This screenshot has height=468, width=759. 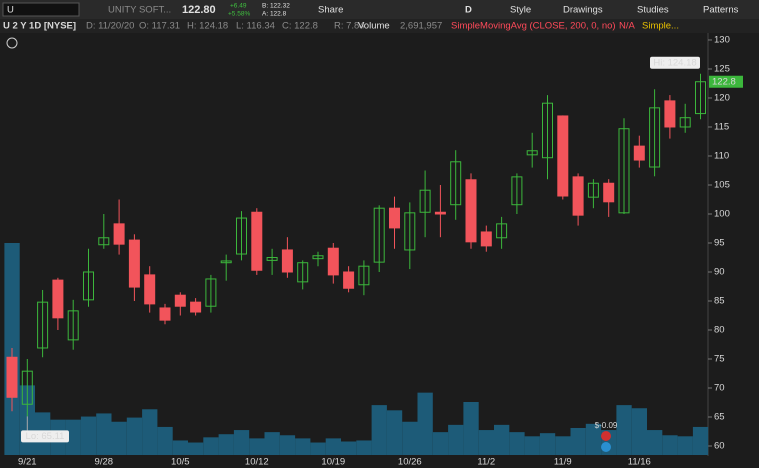 I want to click on volume: 2,691,957, so click(x=421, y=26).